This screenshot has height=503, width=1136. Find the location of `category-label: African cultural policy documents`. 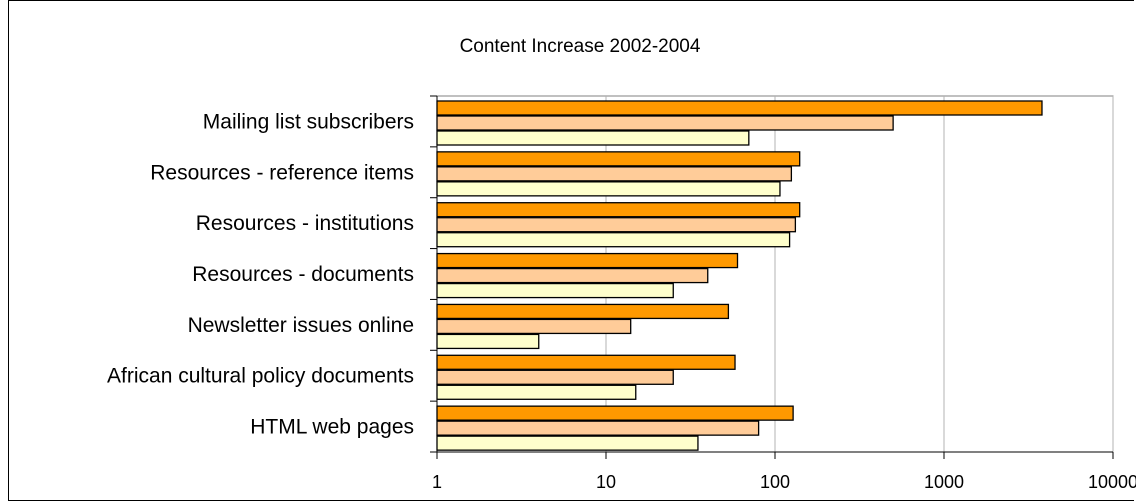

category-label: African cultural policy documents is located at coordinates (260, 376).